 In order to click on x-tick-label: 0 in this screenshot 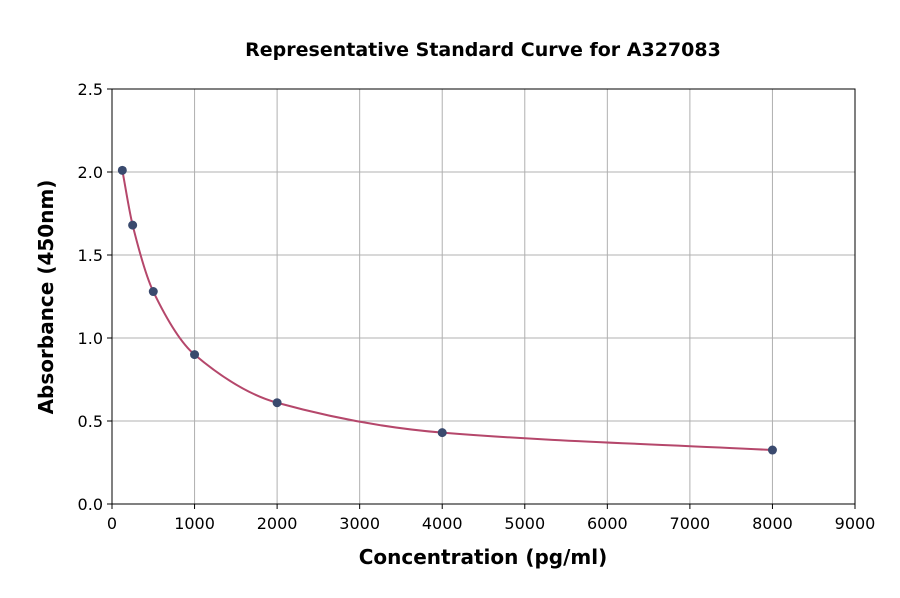, I will do `click(112, 523)`.